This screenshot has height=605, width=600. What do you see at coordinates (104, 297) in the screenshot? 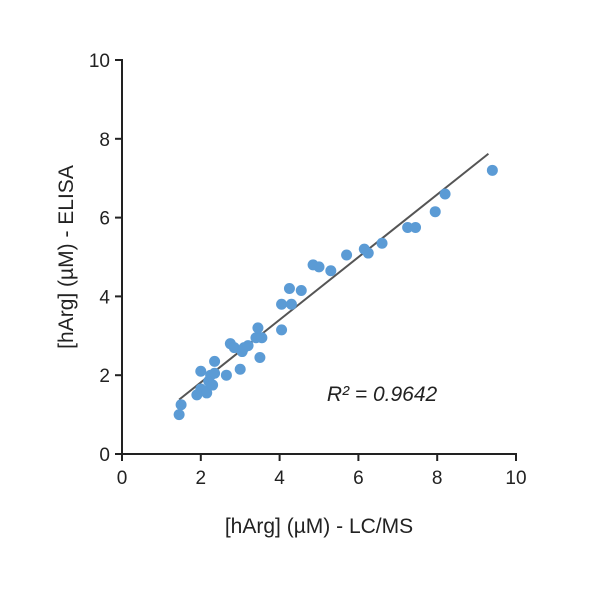
I see `y-tick-label: 4` at bounding box center [104, 297].